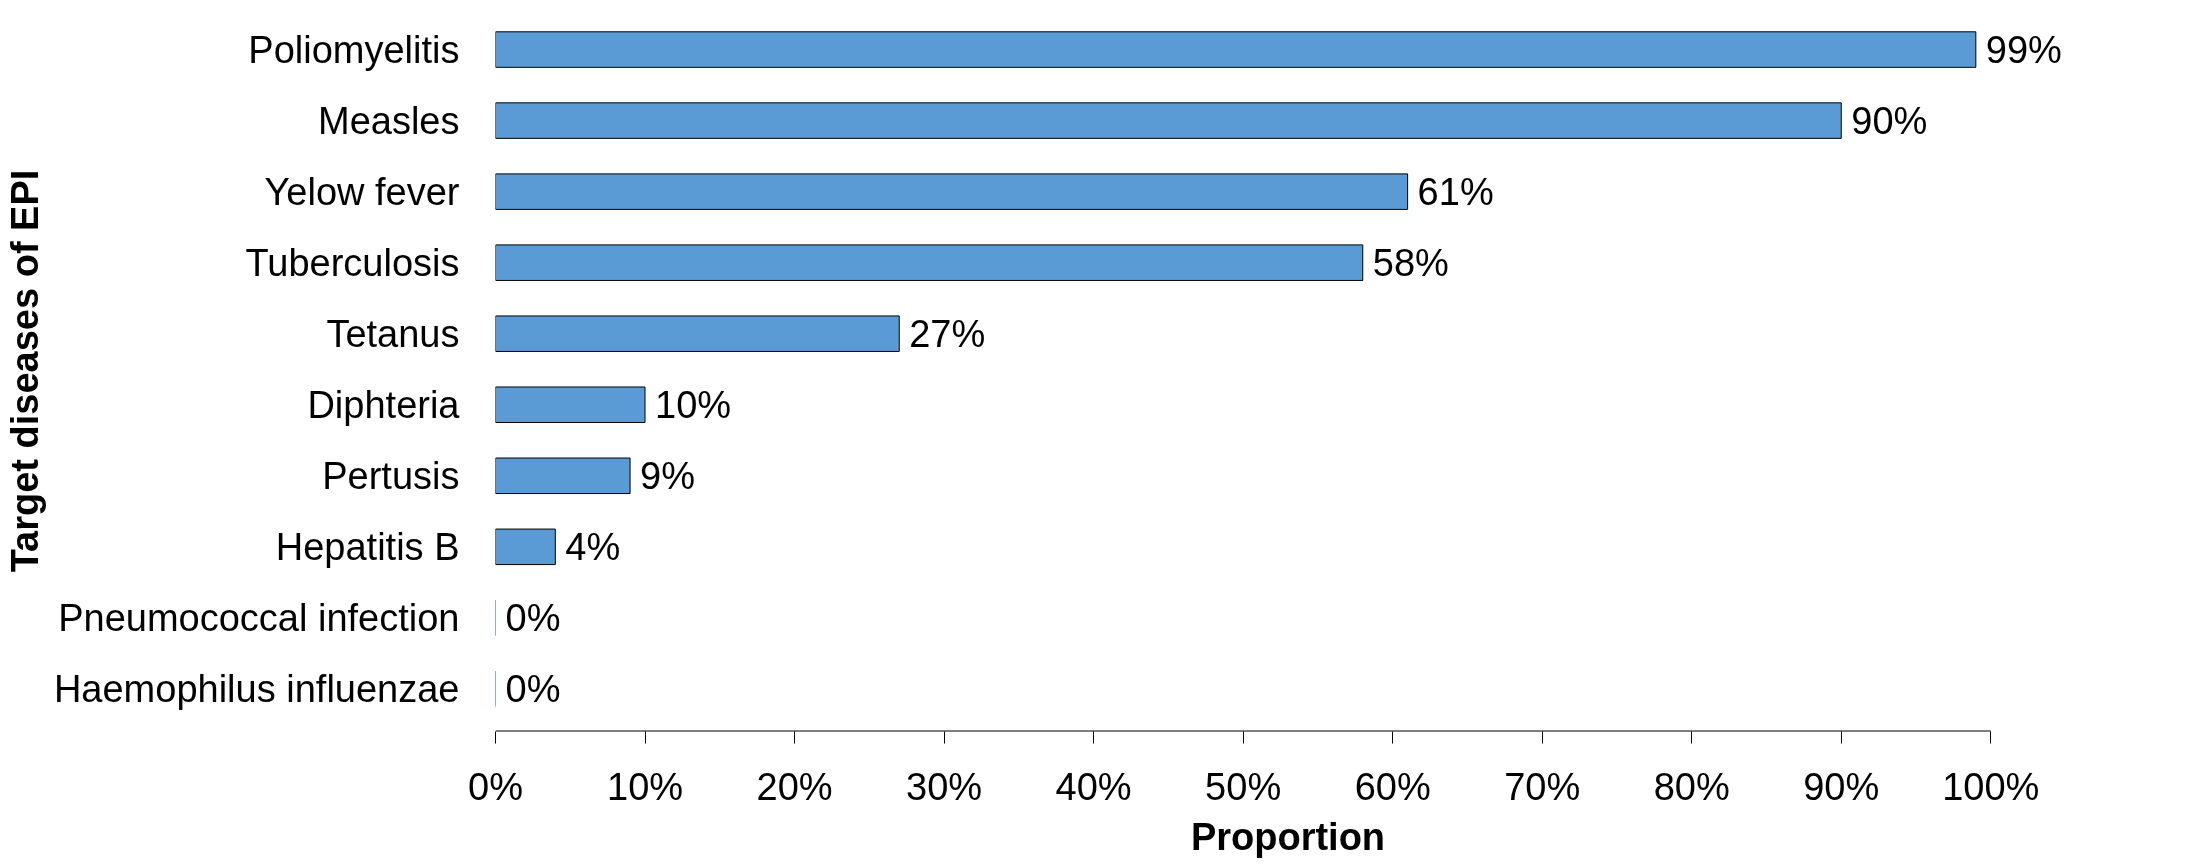 This screenshot has height=868, width=2203. Describe the element at coordinates (947, 333) in the screenshot. I see `data-label: 27%` at that location.